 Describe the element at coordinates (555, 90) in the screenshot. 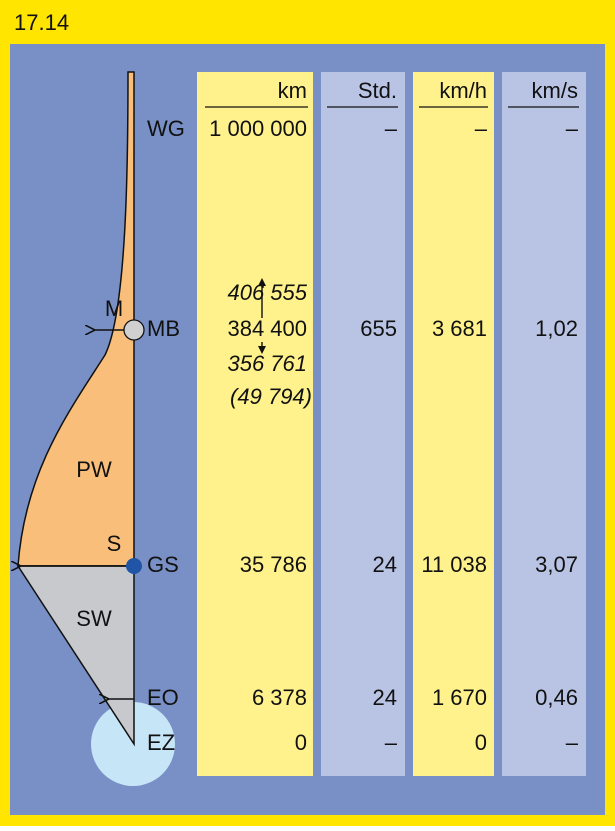

I see `column-header: km/s` at that location.